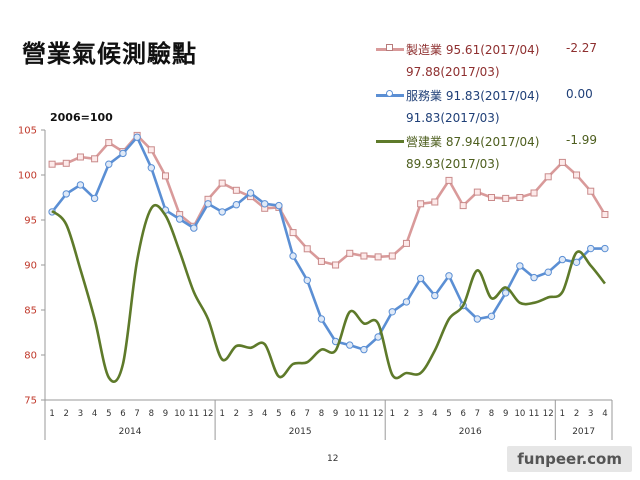 The width and height of the screenshot is (640, 480). What do you see at coordinates (333, 459) in the screenshot?
I see `page-number: 12` at bounding box center [333, 459].